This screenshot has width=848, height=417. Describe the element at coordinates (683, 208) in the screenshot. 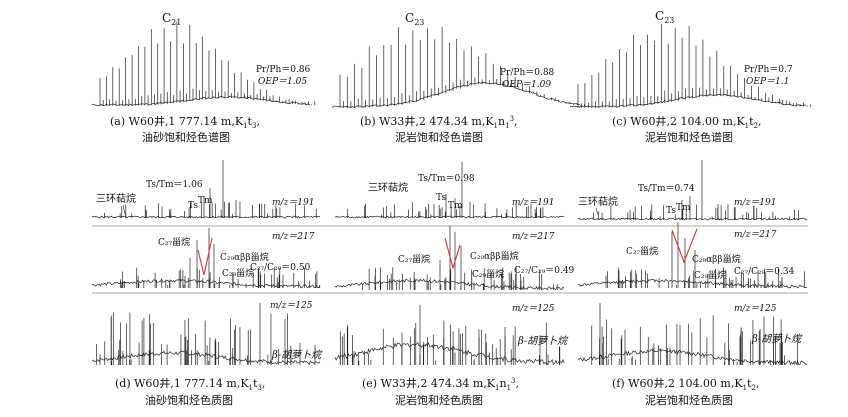

I see `panel-f-tm: Tm` at that location.